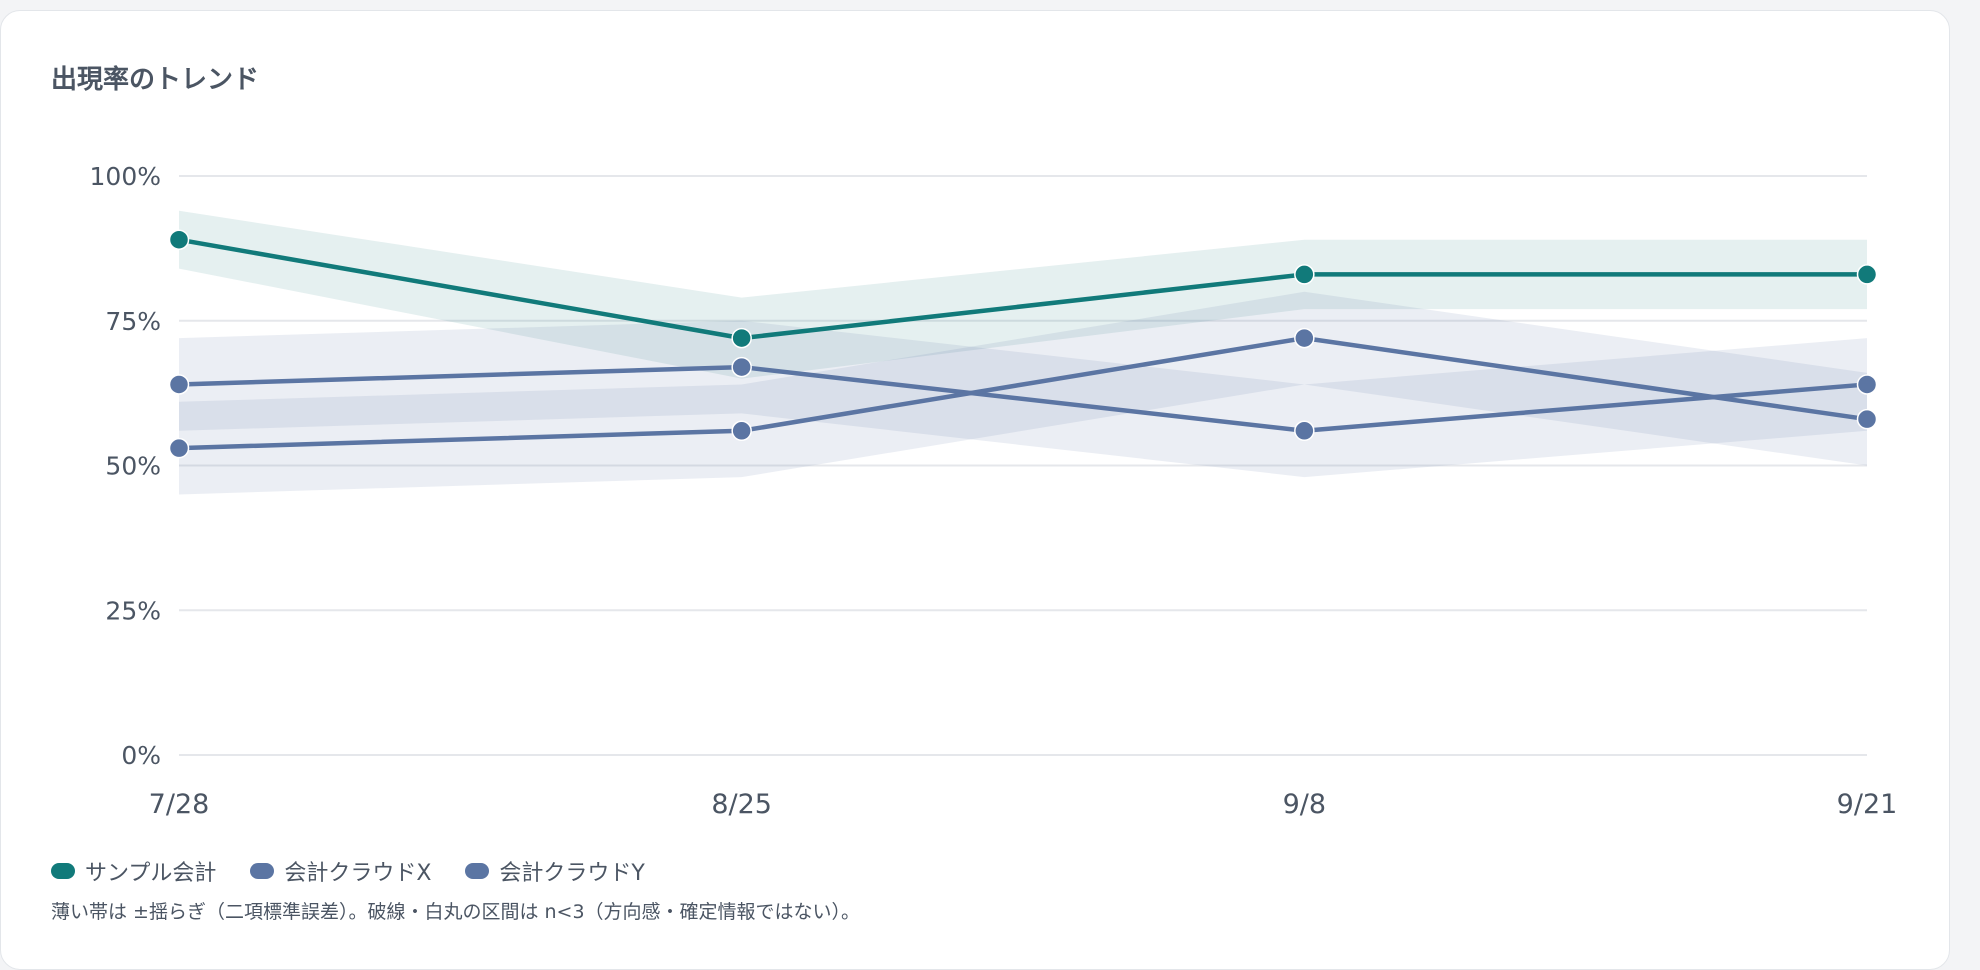 Image resolution: width=1980 pixels, height=970 pixels. Describe the element at coordinates (133, 610) in the screenshot. I see `y-tick-label: 25%` at that location.